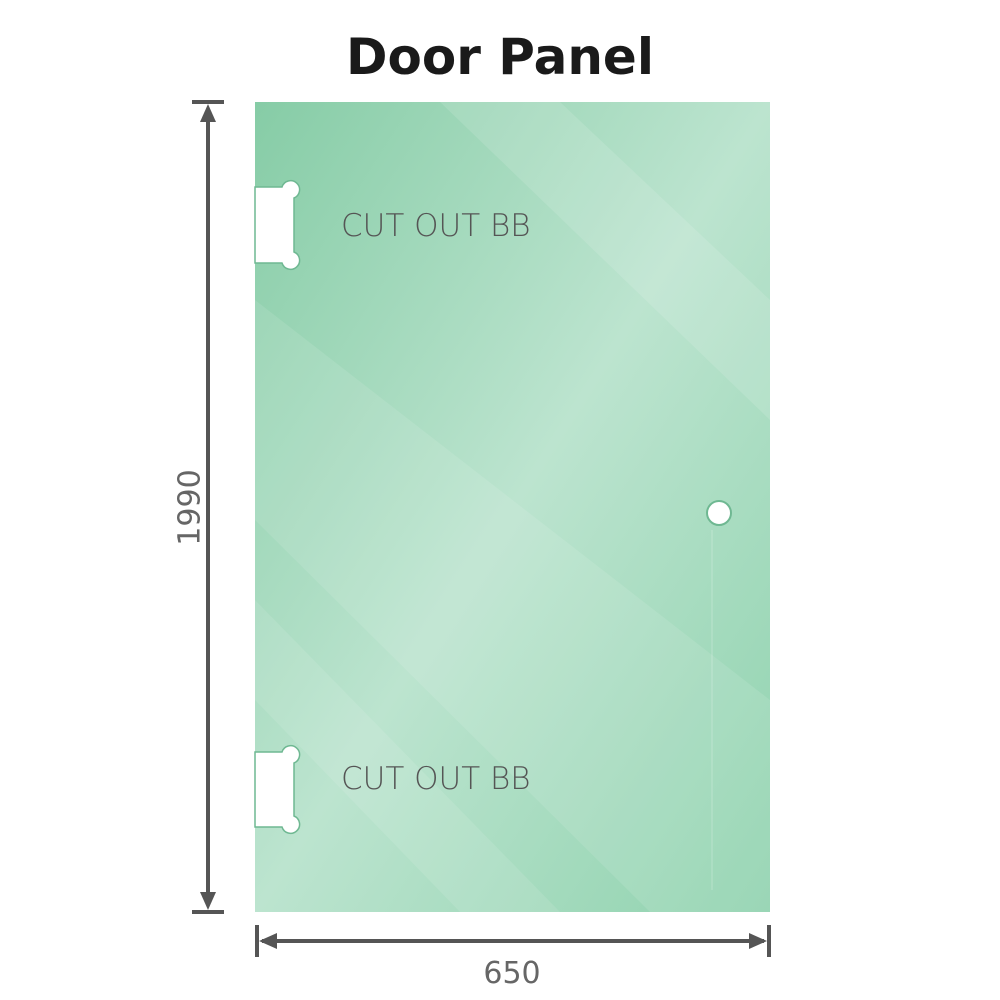 The width and height of the screenshot is (1000, 1000). What do you see at coordinates (513, 941) in the screenshot?
I see `width-dimension-line` at bounding box center [513, 941].